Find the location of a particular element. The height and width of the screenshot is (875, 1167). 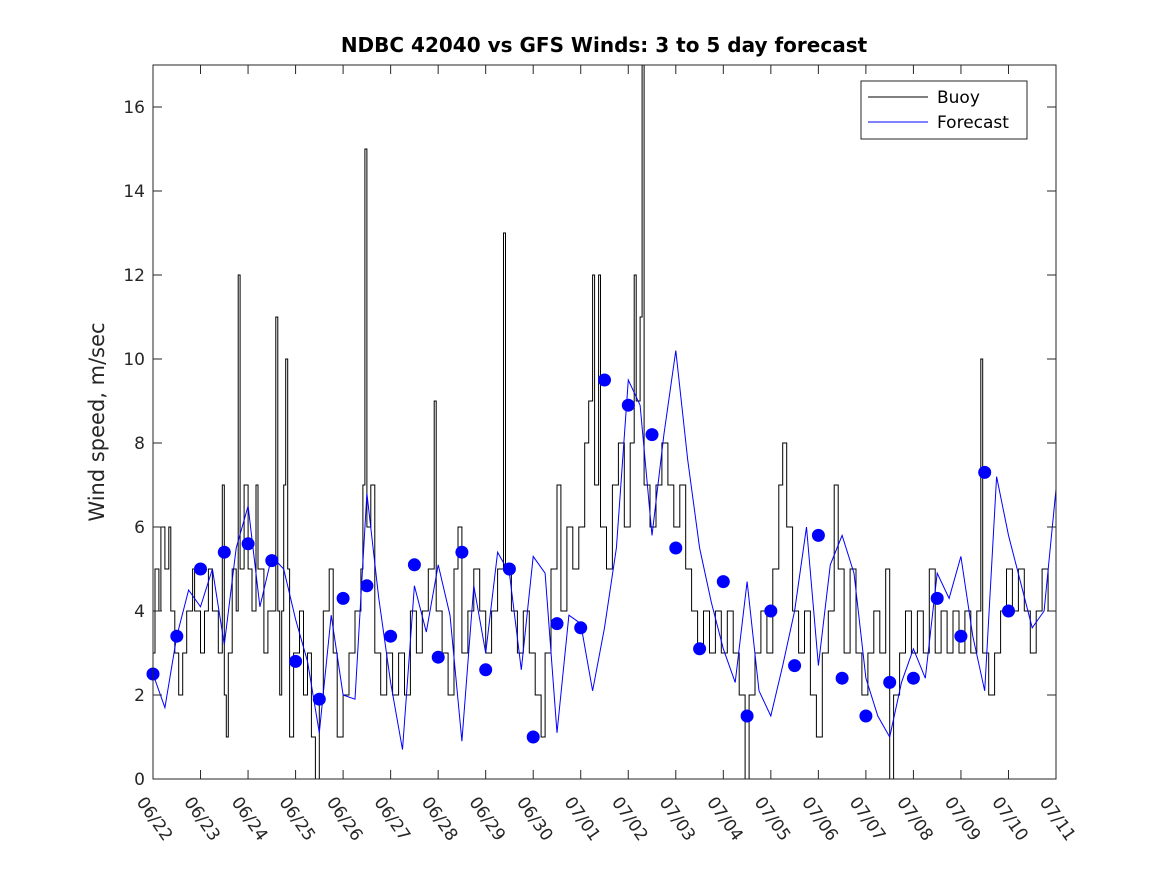

y-tick-label: 0 is located at coordinates (139, 780).